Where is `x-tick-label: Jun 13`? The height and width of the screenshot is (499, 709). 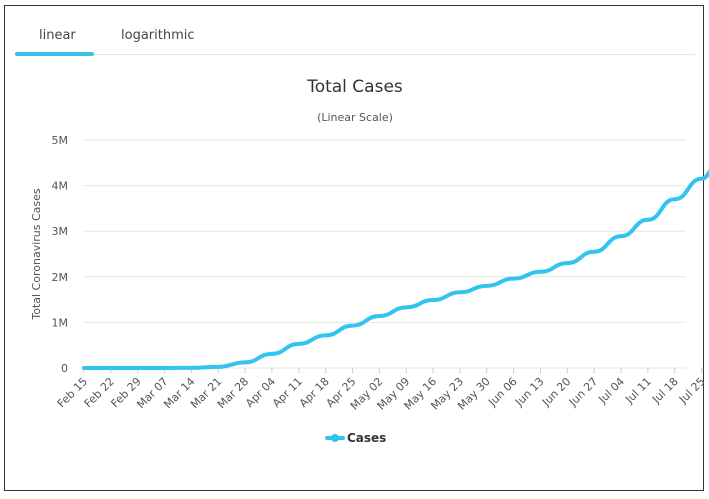 x-tick-label: Jun 13 is located at coordinates (529, 392).